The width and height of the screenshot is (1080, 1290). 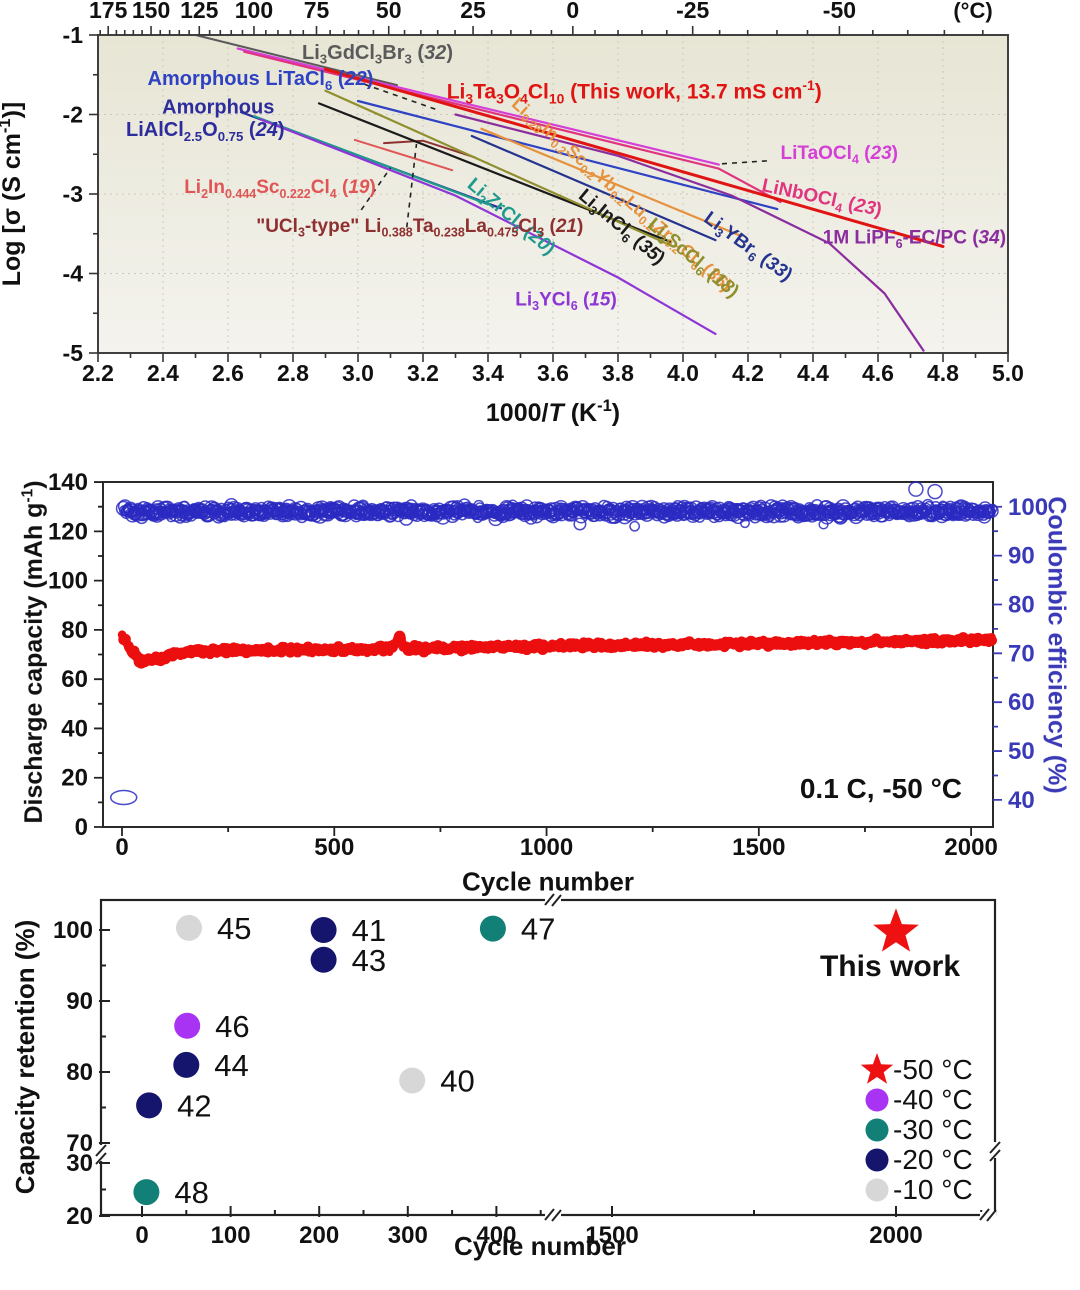 I want to click on svg-text: 50, so click(x=389, y=11).